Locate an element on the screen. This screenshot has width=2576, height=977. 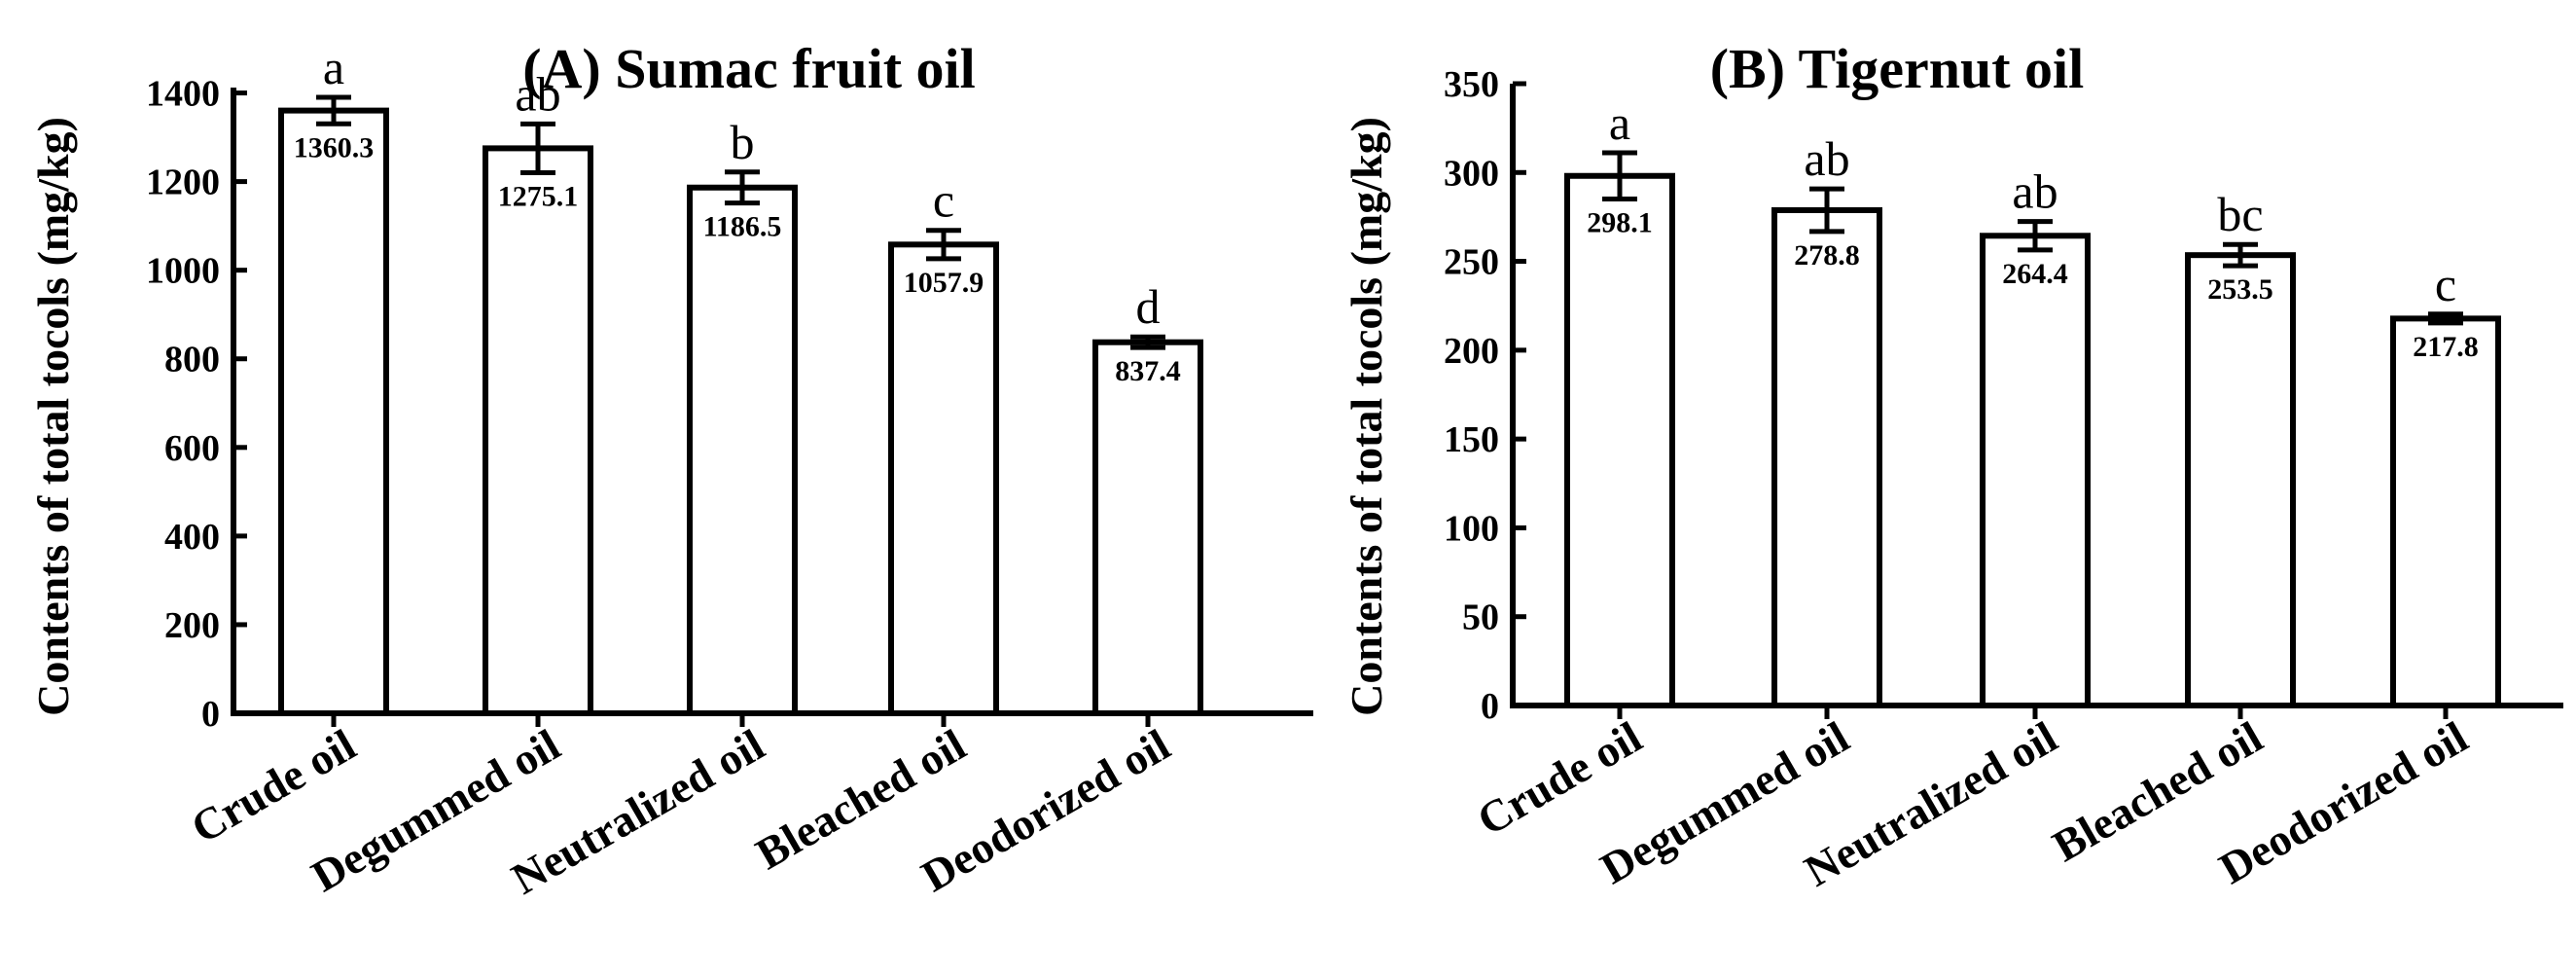
chart-title-a: (A) Sumac fruit oil is located at coordinates (749, 68).